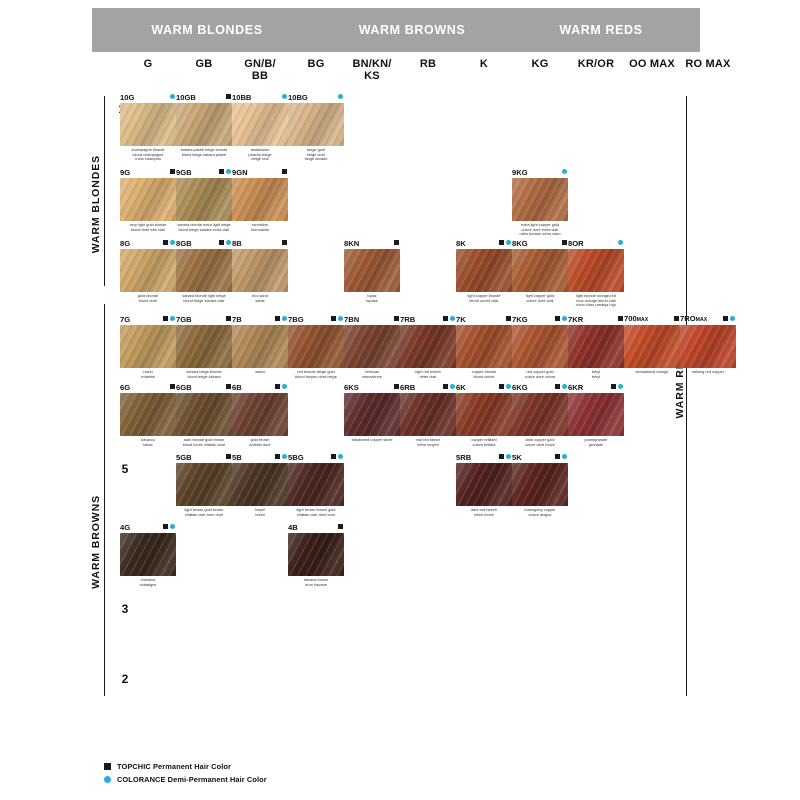 Image resolution: width=800 pixels, height=800 pixels. I want to click on strand-texture, so click(316, 124).